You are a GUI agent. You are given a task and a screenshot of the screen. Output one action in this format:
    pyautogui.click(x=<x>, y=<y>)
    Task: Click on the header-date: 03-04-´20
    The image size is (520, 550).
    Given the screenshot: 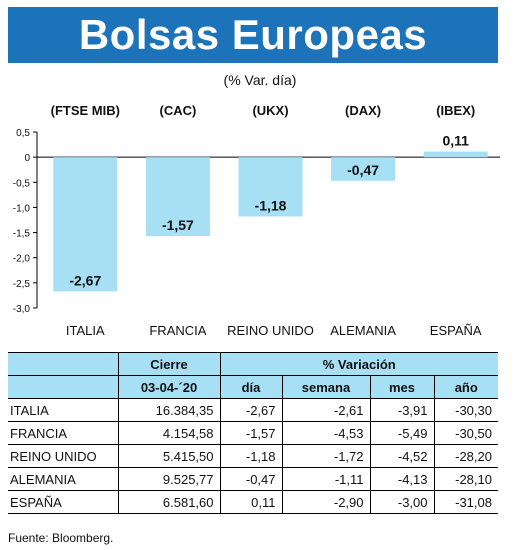 What is the action you would take?
    pyautogui.click(x=168, y=387)
    